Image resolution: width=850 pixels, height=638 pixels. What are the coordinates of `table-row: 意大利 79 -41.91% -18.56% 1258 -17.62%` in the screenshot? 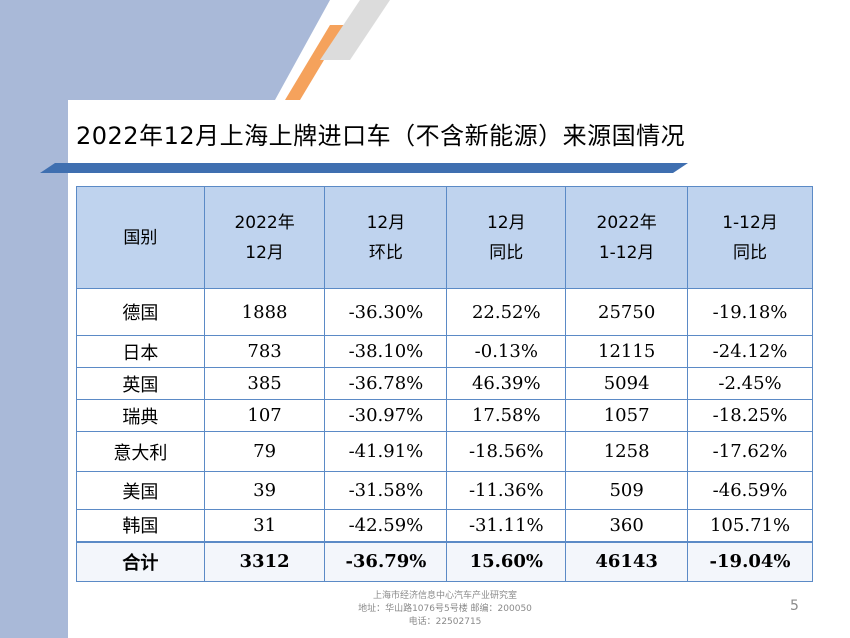 It's located at (444, 451).